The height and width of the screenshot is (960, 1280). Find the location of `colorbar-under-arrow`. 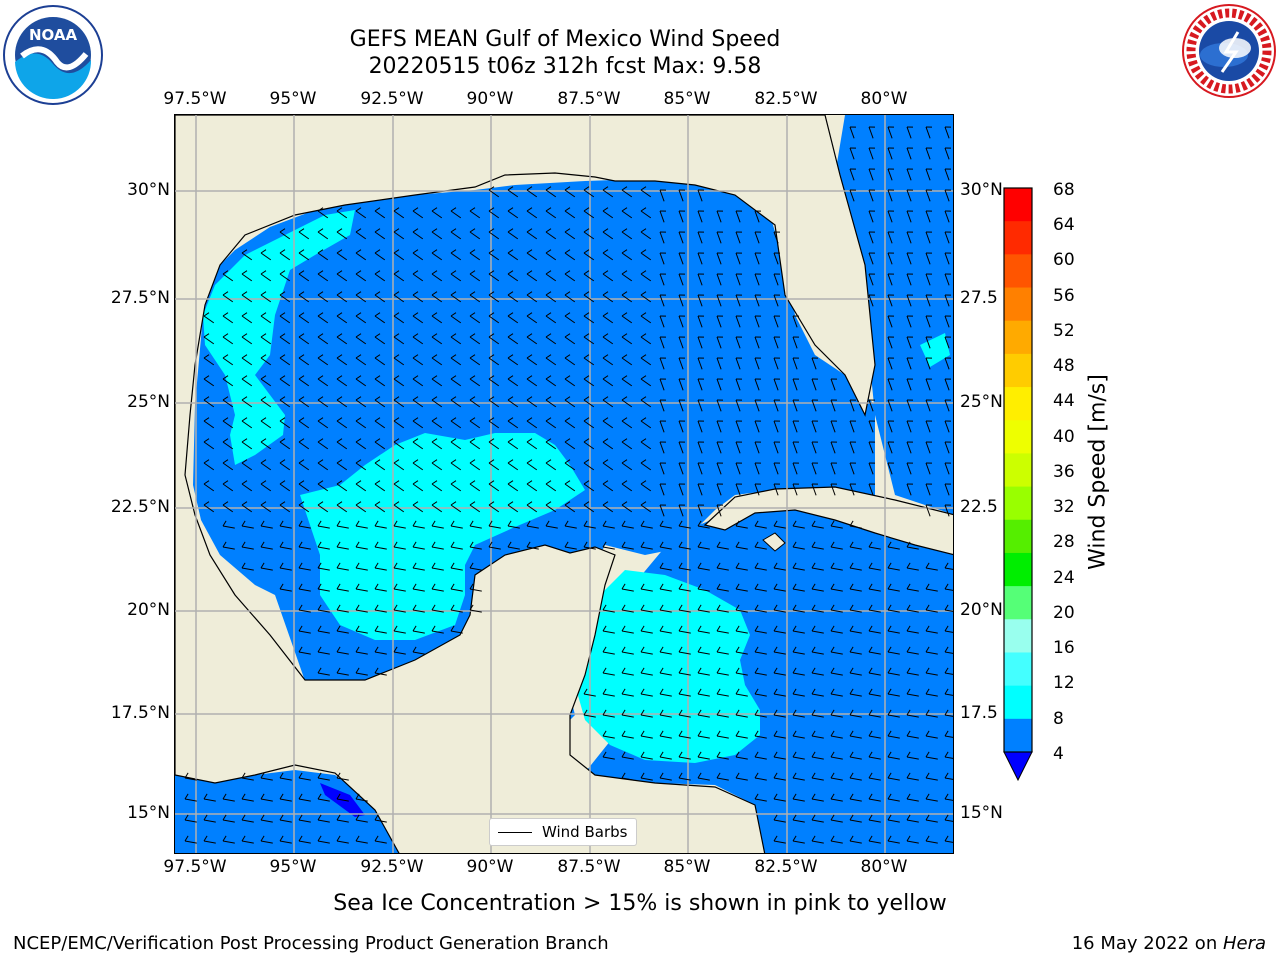

colorbar-under-arrow is located at coordinates (1018, 766).